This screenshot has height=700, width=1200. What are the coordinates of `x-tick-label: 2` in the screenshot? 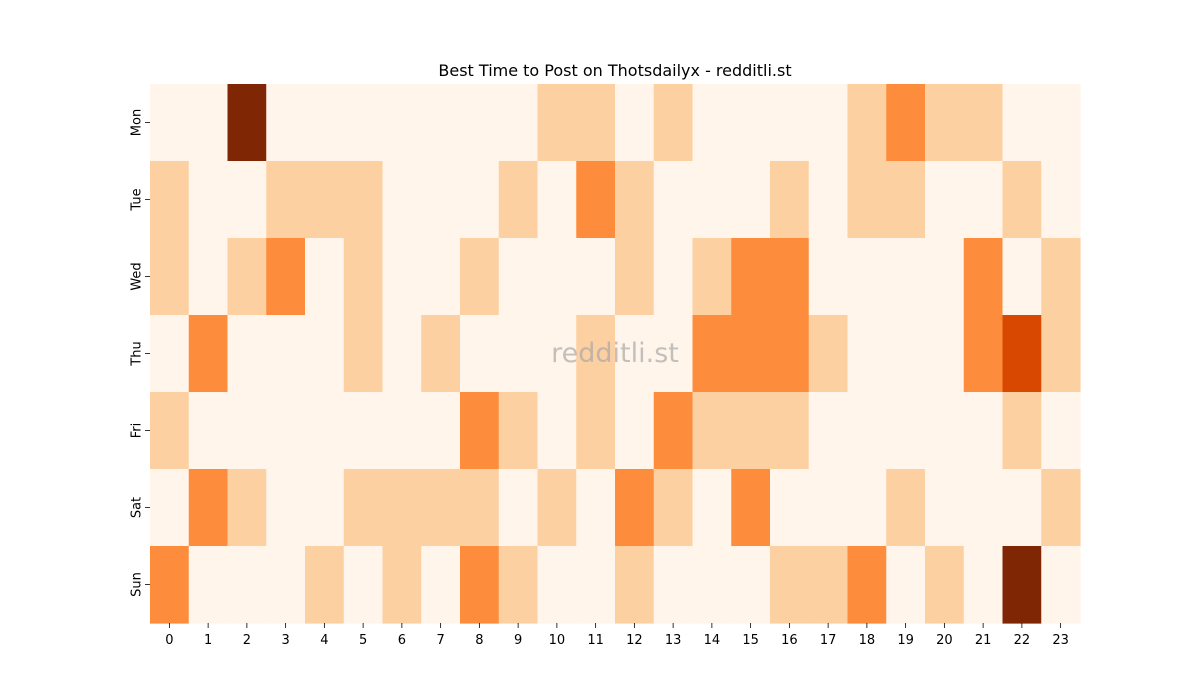 It's located at (247, 640).